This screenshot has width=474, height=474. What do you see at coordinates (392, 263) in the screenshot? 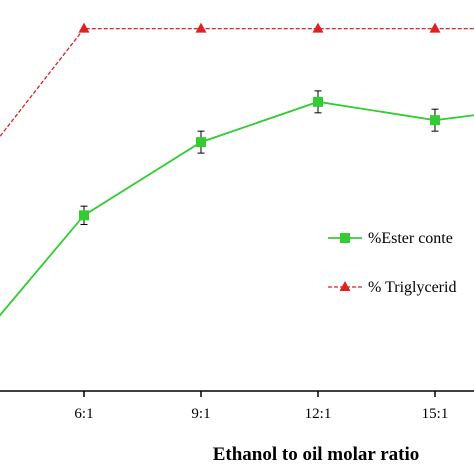
I see `legend: %Ester conte % Triglycerid` at bounding box center [392, 263].